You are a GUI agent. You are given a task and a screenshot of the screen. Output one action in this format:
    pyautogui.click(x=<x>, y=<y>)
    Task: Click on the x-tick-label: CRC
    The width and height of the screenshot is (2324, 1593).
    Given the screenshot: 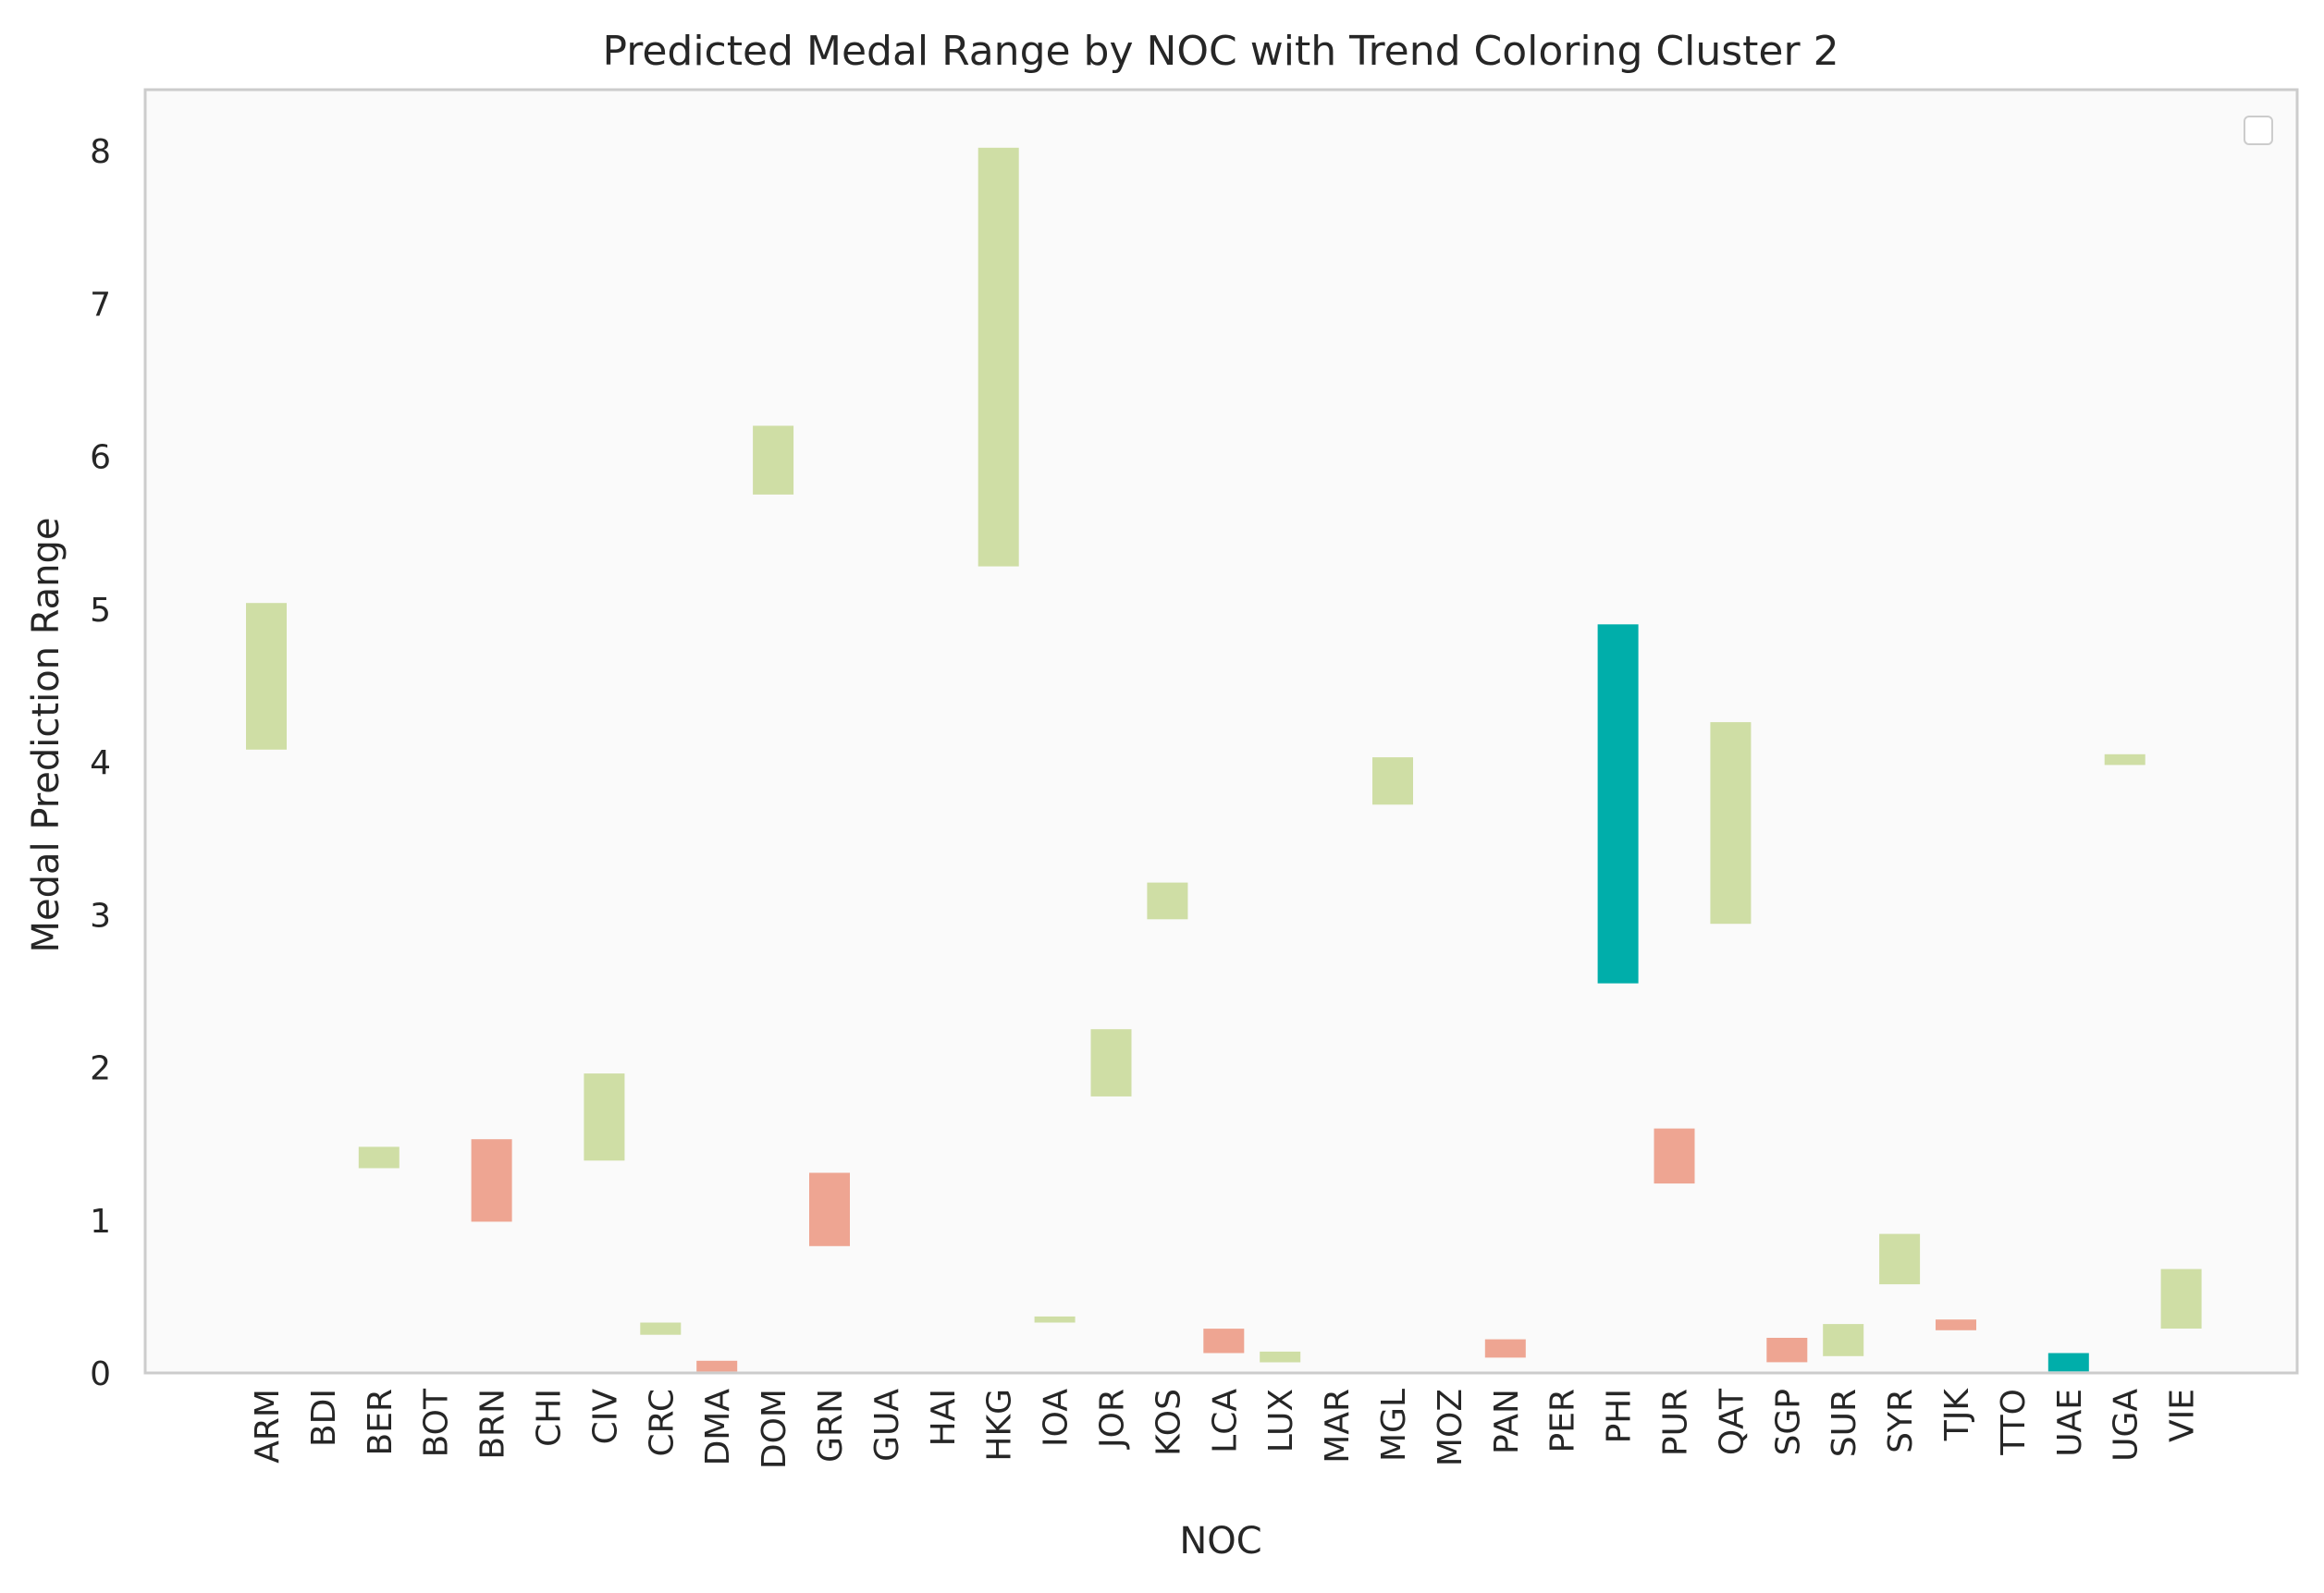 What is the action you would take?
    pyautogui.click(x=662, y=1423)
    